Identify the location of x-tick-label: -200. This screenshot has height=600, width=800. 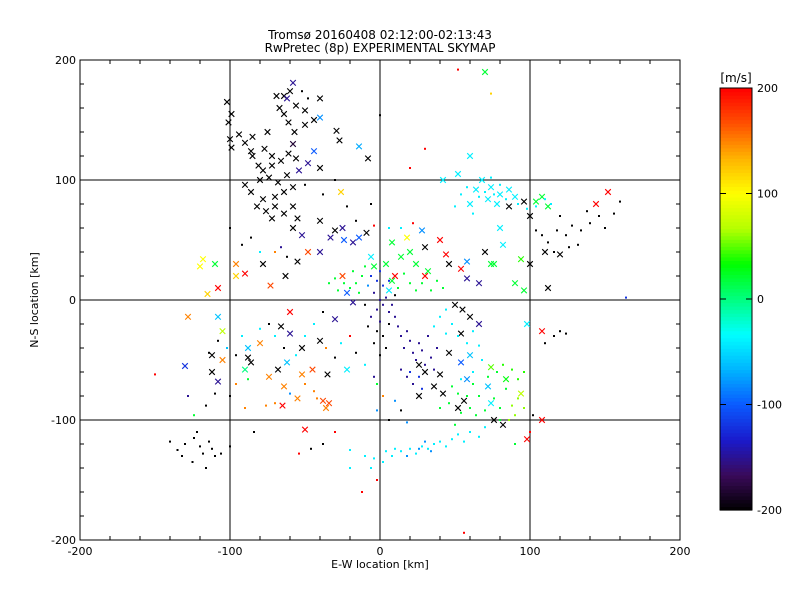
(80, 551).